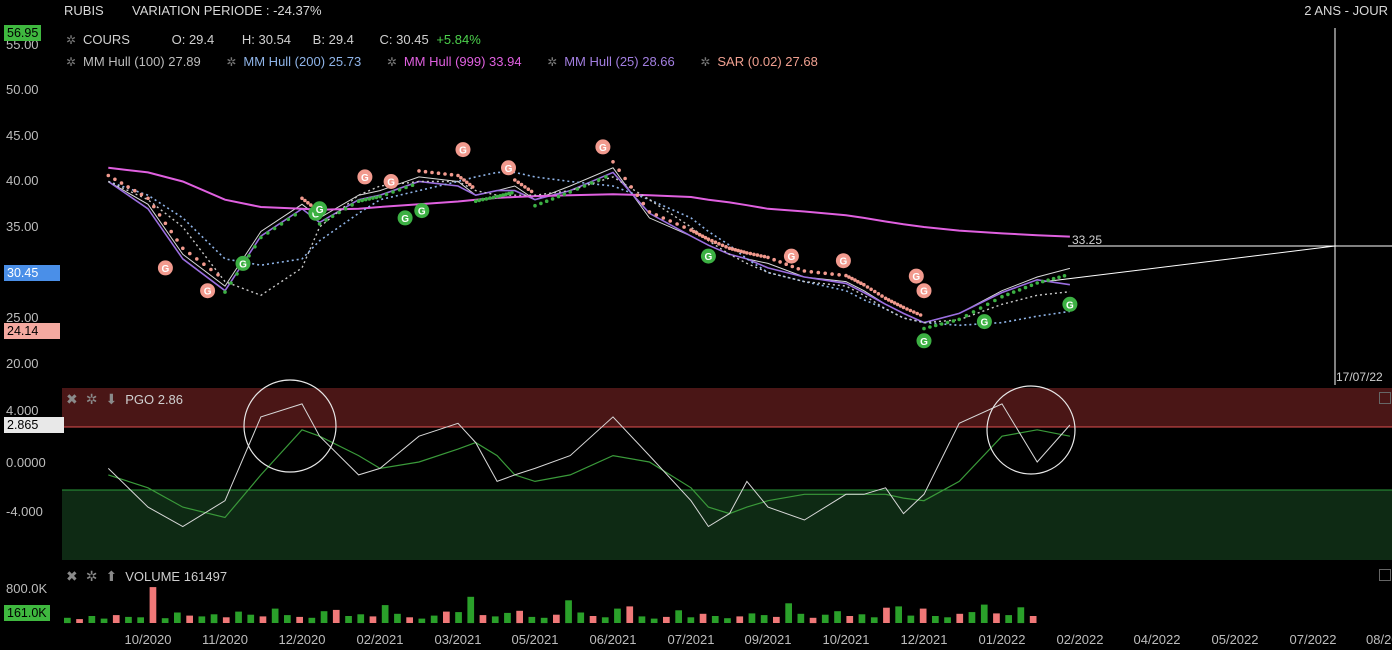  Describe the element at coordinates (1346, 10) in the screenshot. I see `period-selector: 2 ANS - JOUR` at that location.